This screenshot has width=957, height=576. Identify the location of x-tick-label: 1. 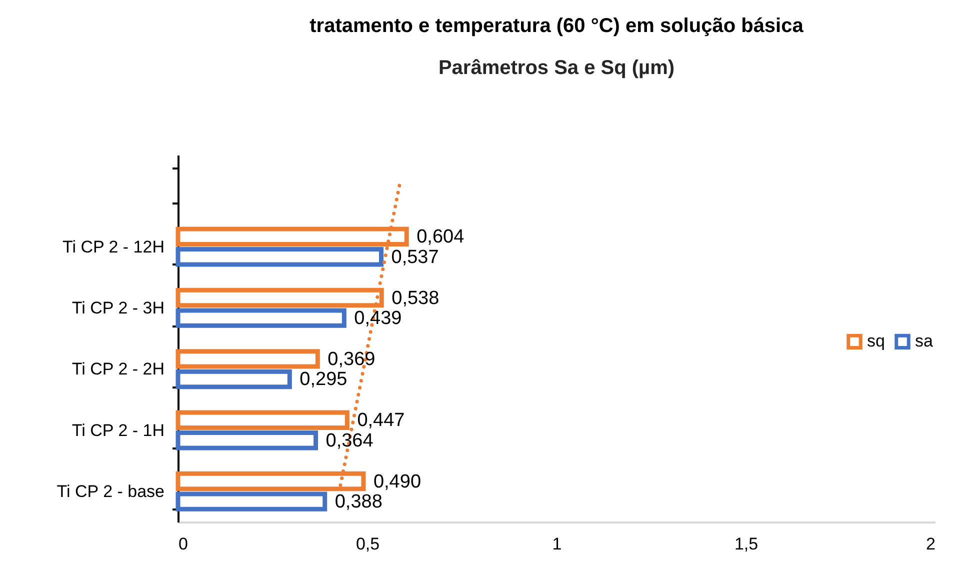
(557, 544).